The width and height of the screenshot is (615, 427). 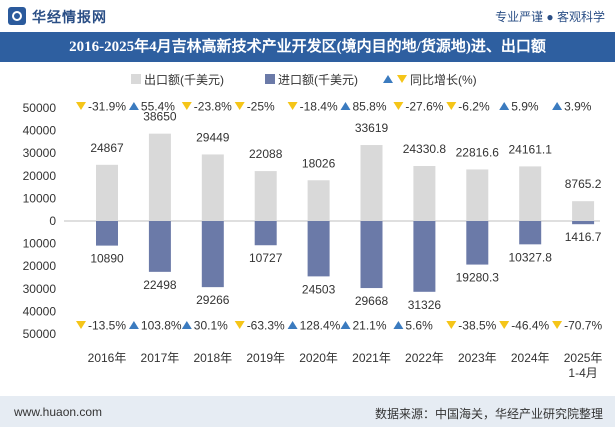 I want to click on import-value-label: 10727, so click(x=266, y=258).